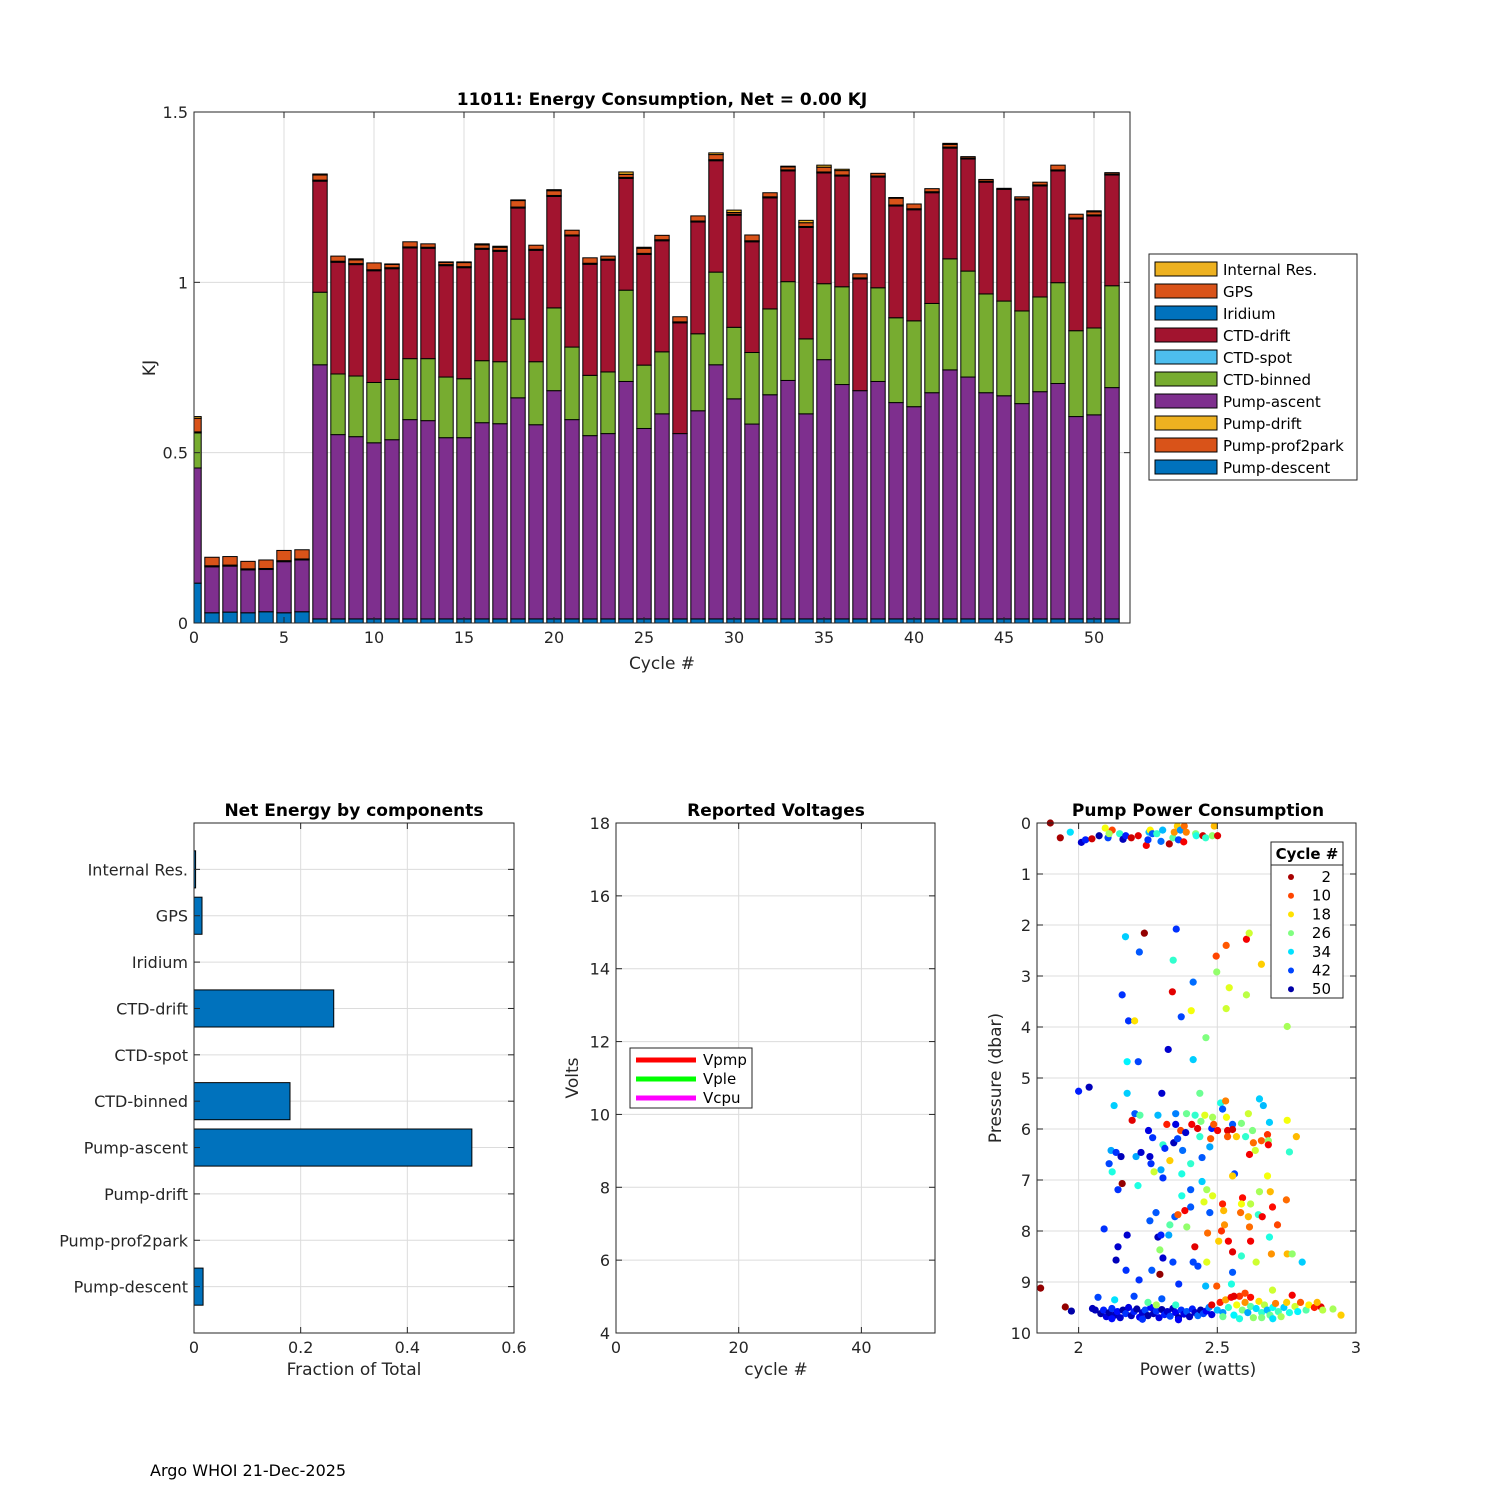  I want to click on legend-label: 34, so click(1321, 952).